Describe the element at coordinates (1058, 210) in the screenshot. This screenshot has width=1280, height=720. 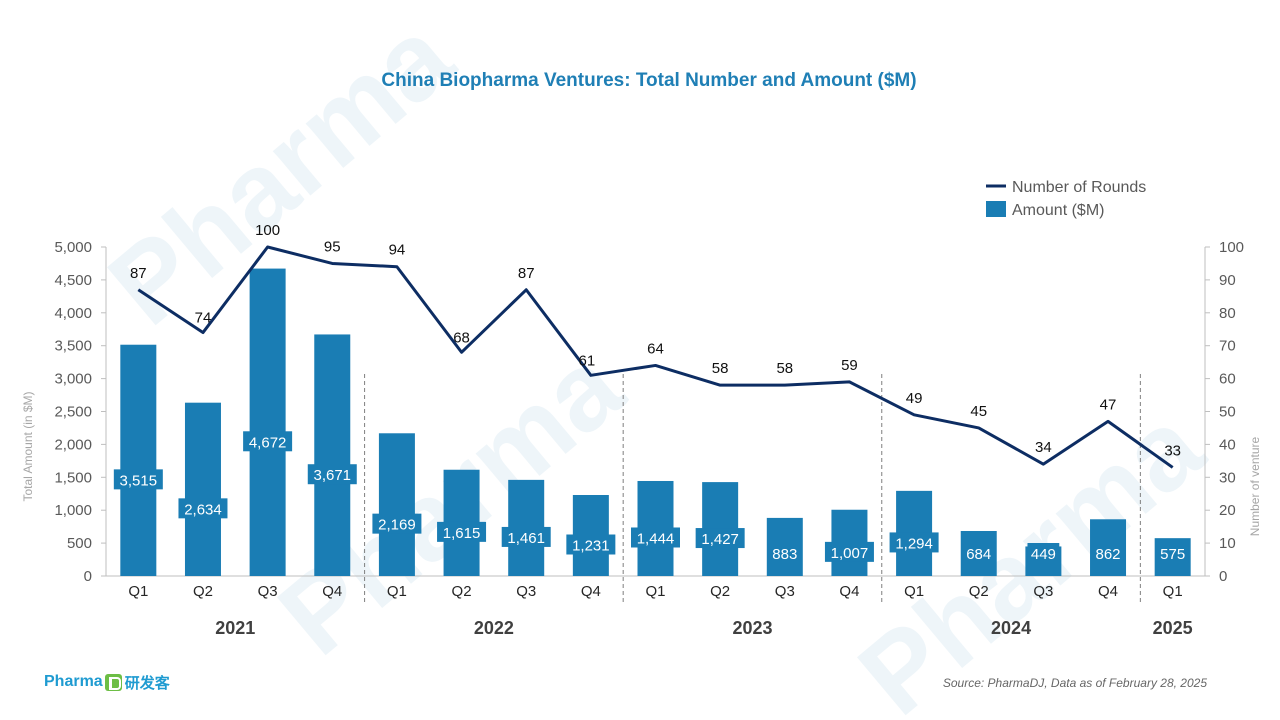
I see `legend-label-amount: Amount ($M)` at that location.